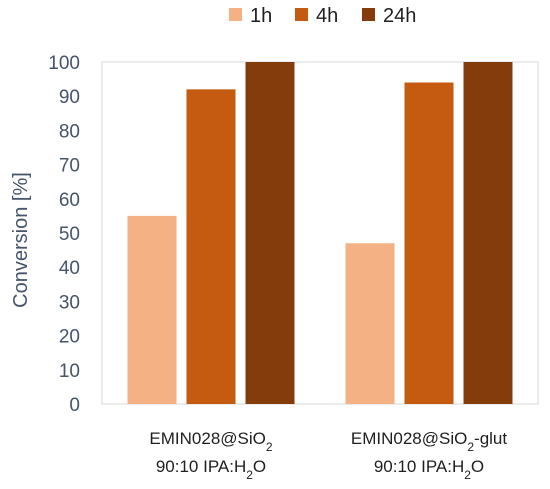  I want to click on legend-label-24h: 24h, so click(399, 16).